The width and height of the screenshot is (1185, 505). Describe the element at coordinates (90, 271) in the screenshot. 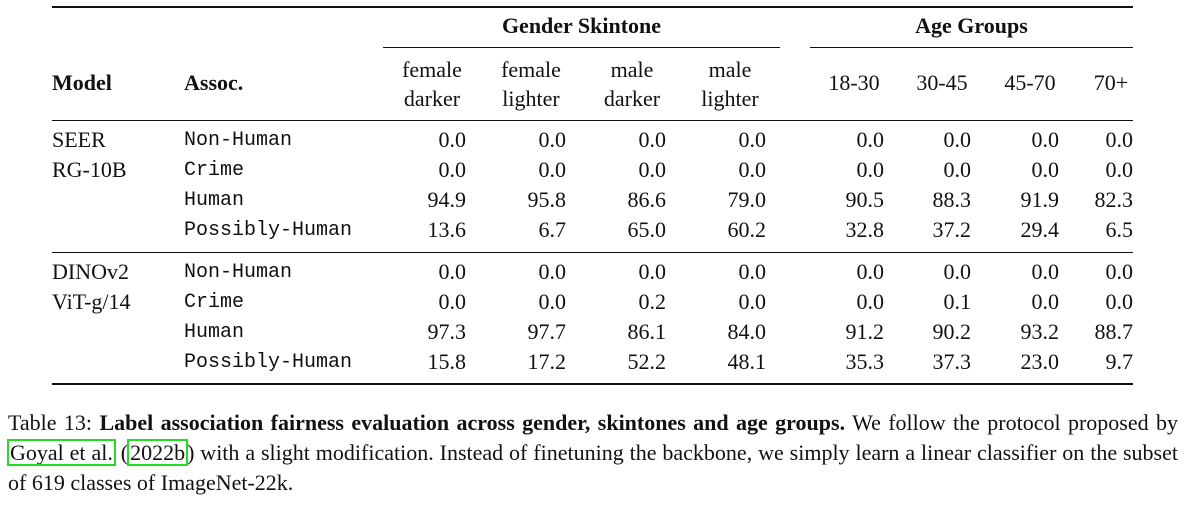

I see `model-name: DINOv2` at that location.